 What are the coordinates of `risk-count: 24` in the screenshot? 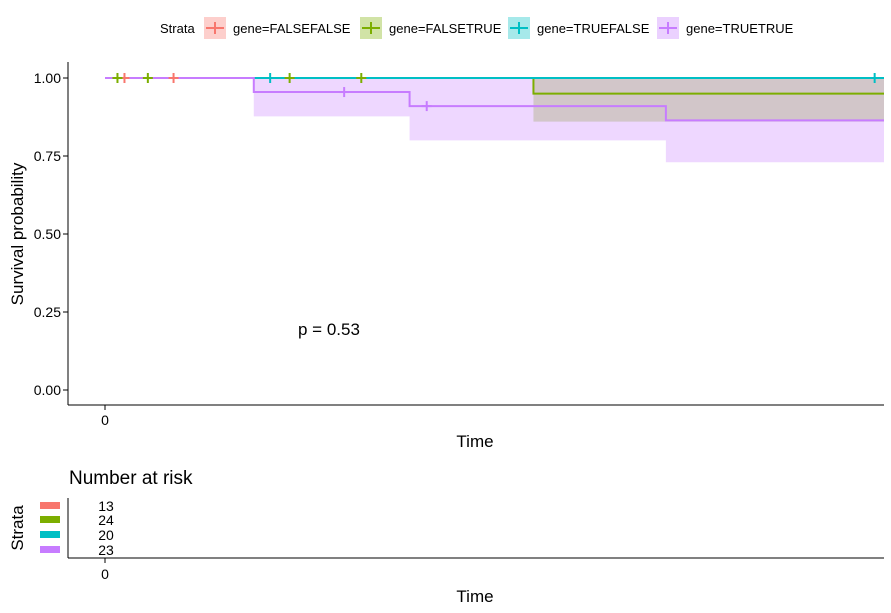 It's located at (106, 520).